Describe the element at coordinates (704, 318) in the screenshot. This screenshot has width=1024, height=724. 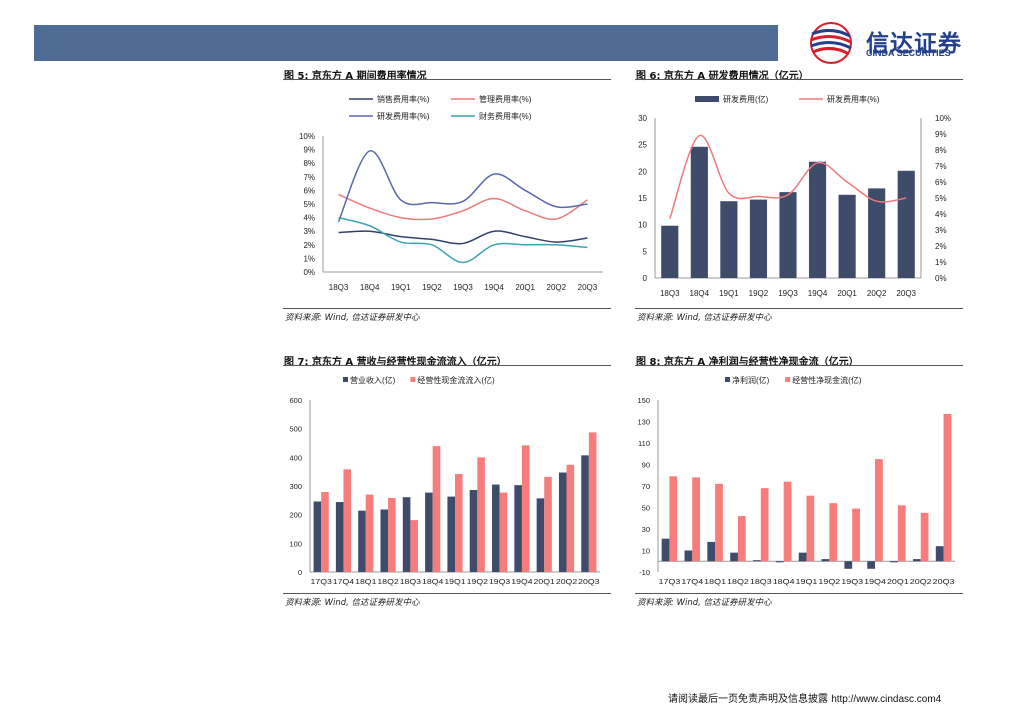
I see `fig6-source: 资料来源: Wind, 信达证券研发中心` at that location.